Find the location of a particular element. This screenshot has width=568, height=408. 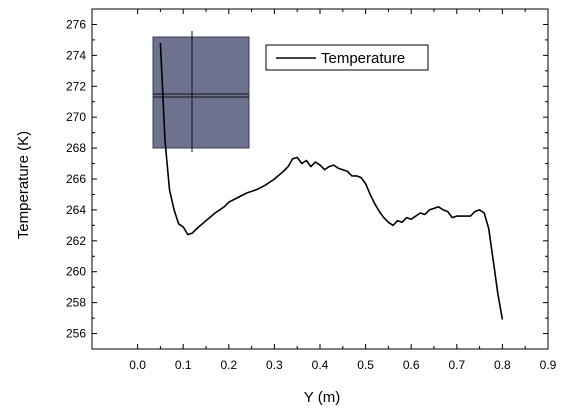

y-axis-title: Temperature (K) is located at coordinates (23, 185).